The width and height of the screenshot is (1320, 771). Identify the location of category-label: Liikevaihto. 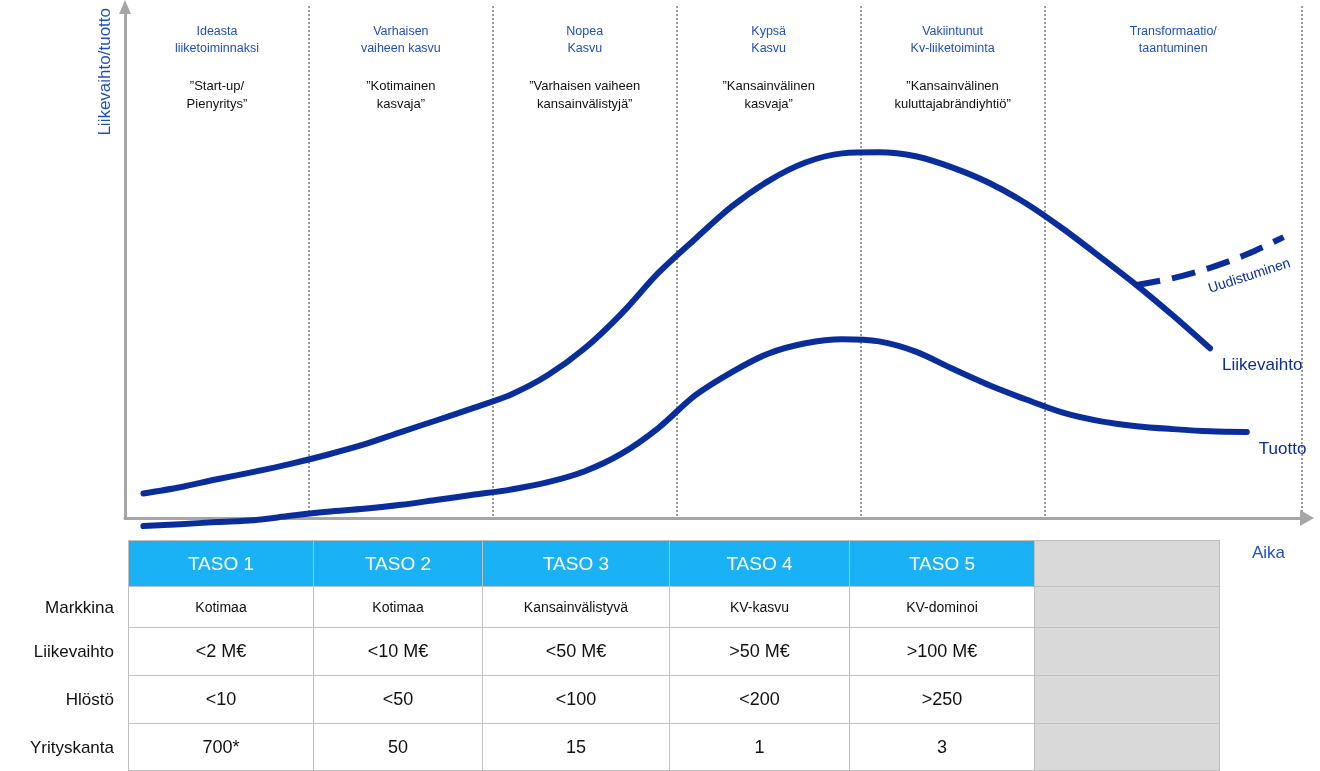
(73, 651).